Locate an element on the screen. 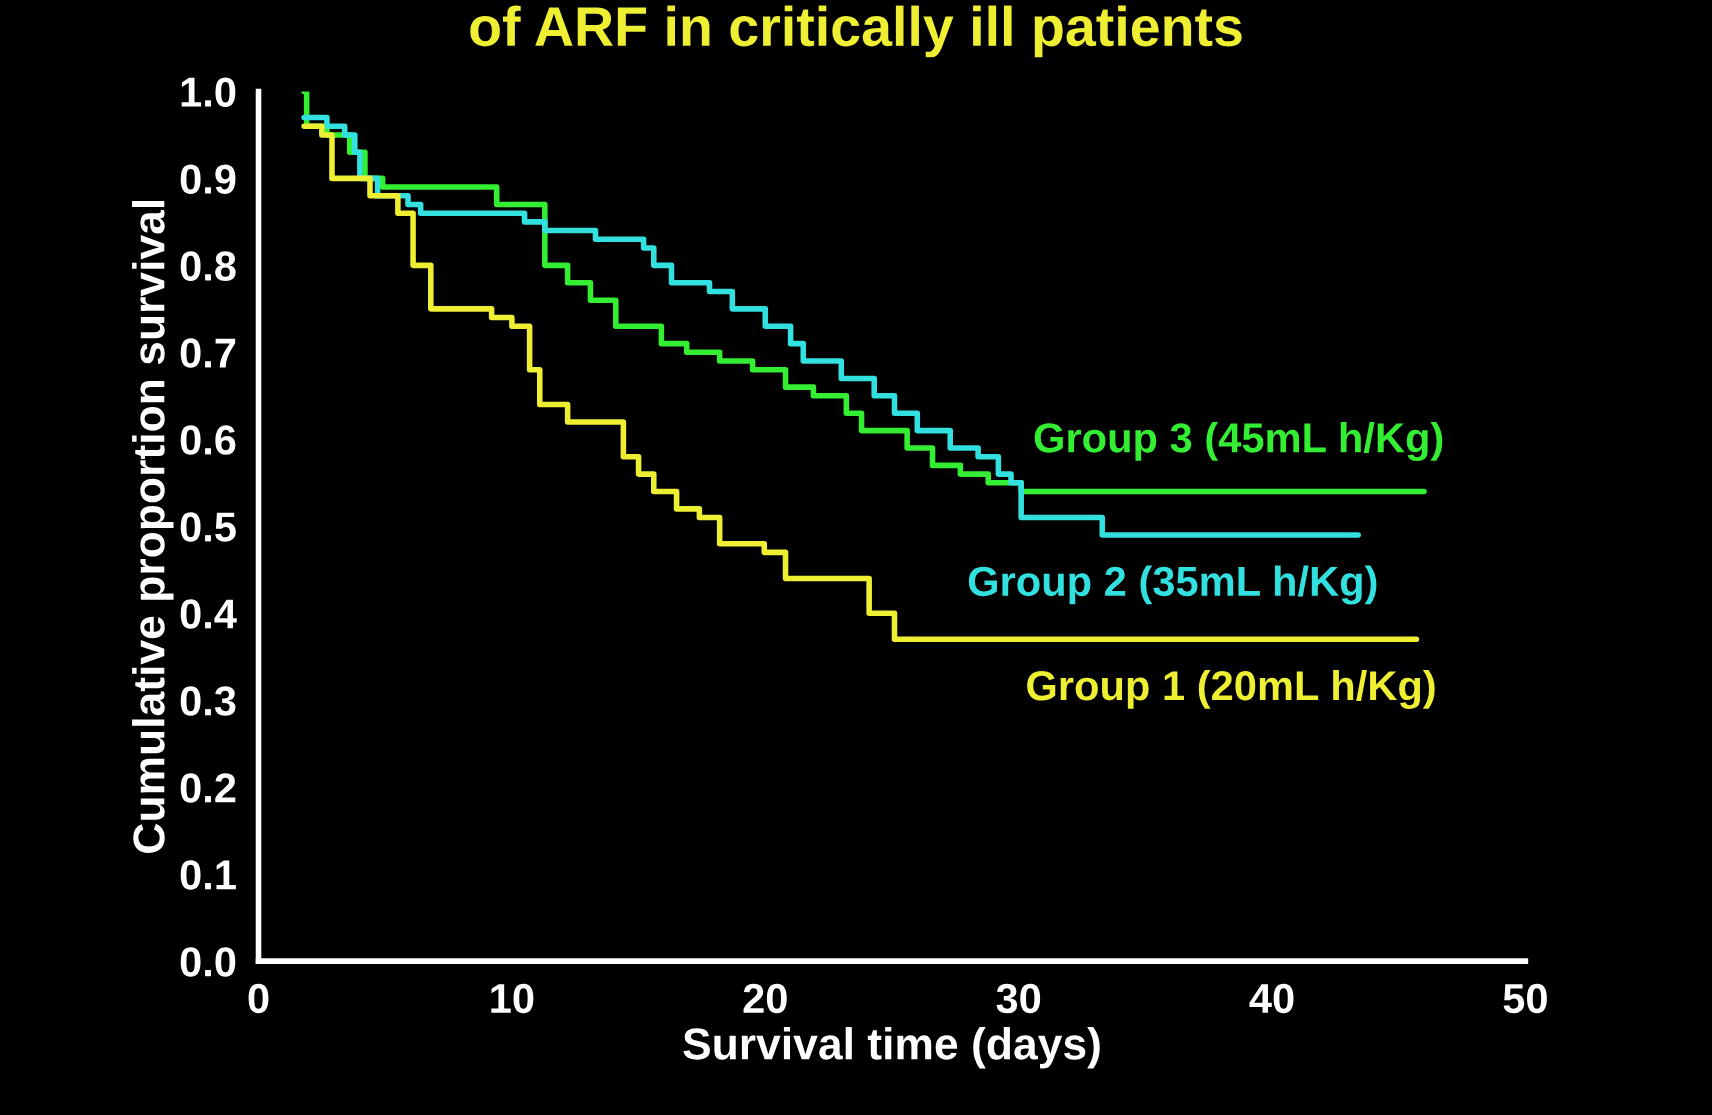  series-label: Group 1 (20mL h/Kg) is located at coordinates (1231, 689).